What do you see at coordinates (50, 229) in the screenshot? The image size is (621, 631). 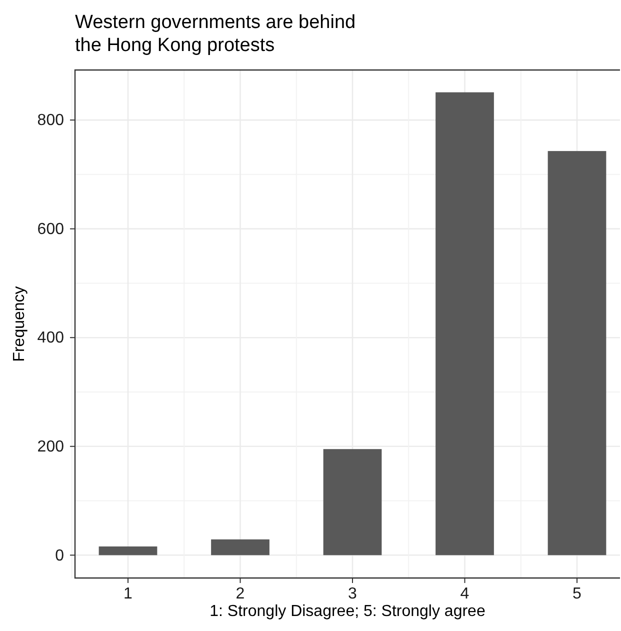 I see `y-tick-label: 600` at bounding box center [50, 229].